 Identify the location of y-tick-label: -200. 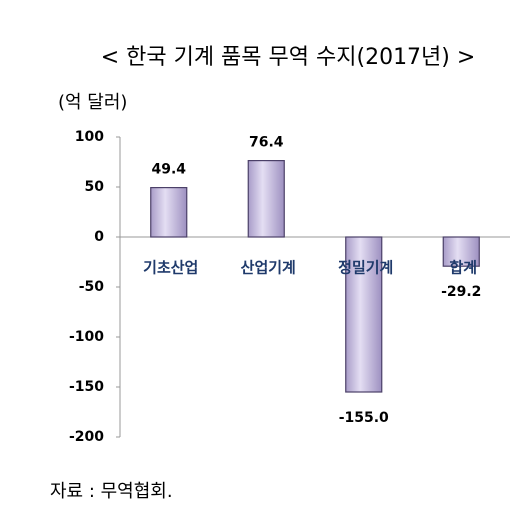
(86, 437).